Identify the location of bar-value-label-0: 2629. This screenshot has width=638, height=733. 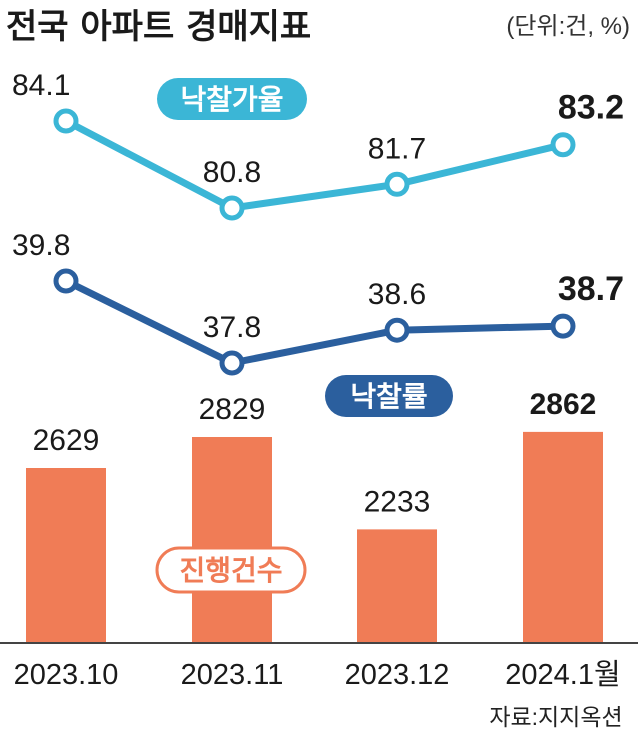
(66, 440).